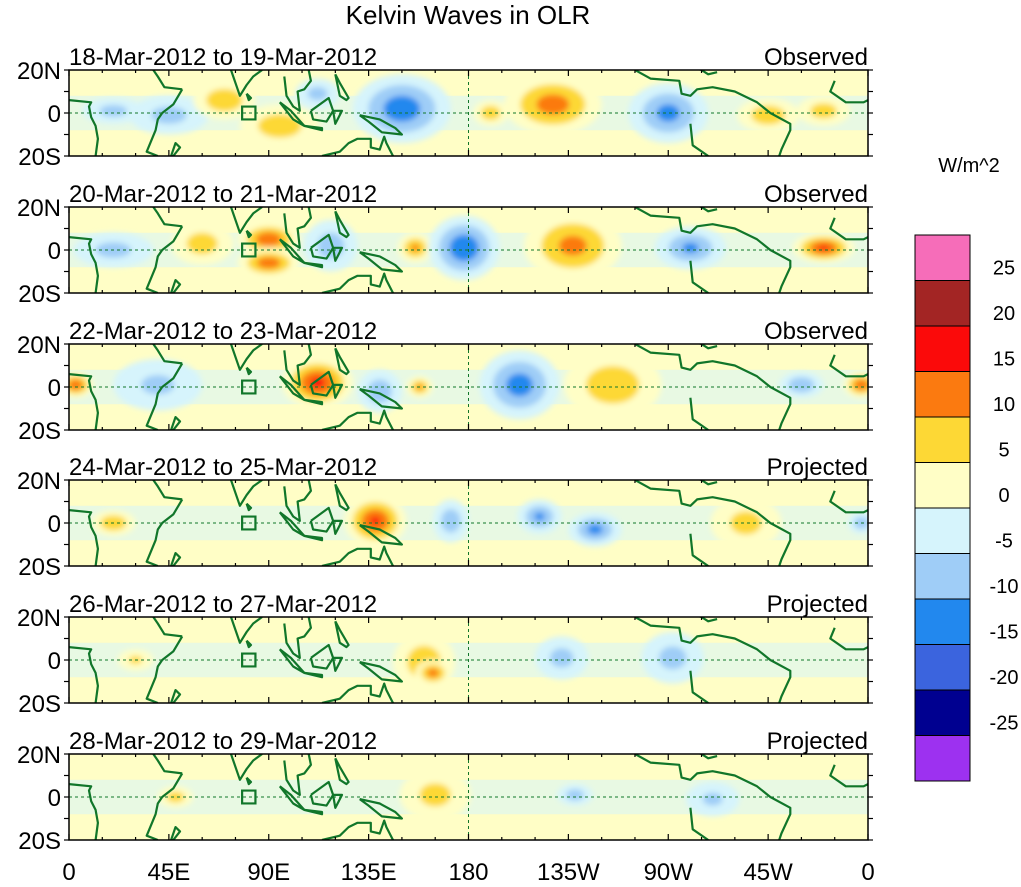  Describe the element at coordinates (68, 872) in the screenshot. I see `x-tick-label: 0` at that location.